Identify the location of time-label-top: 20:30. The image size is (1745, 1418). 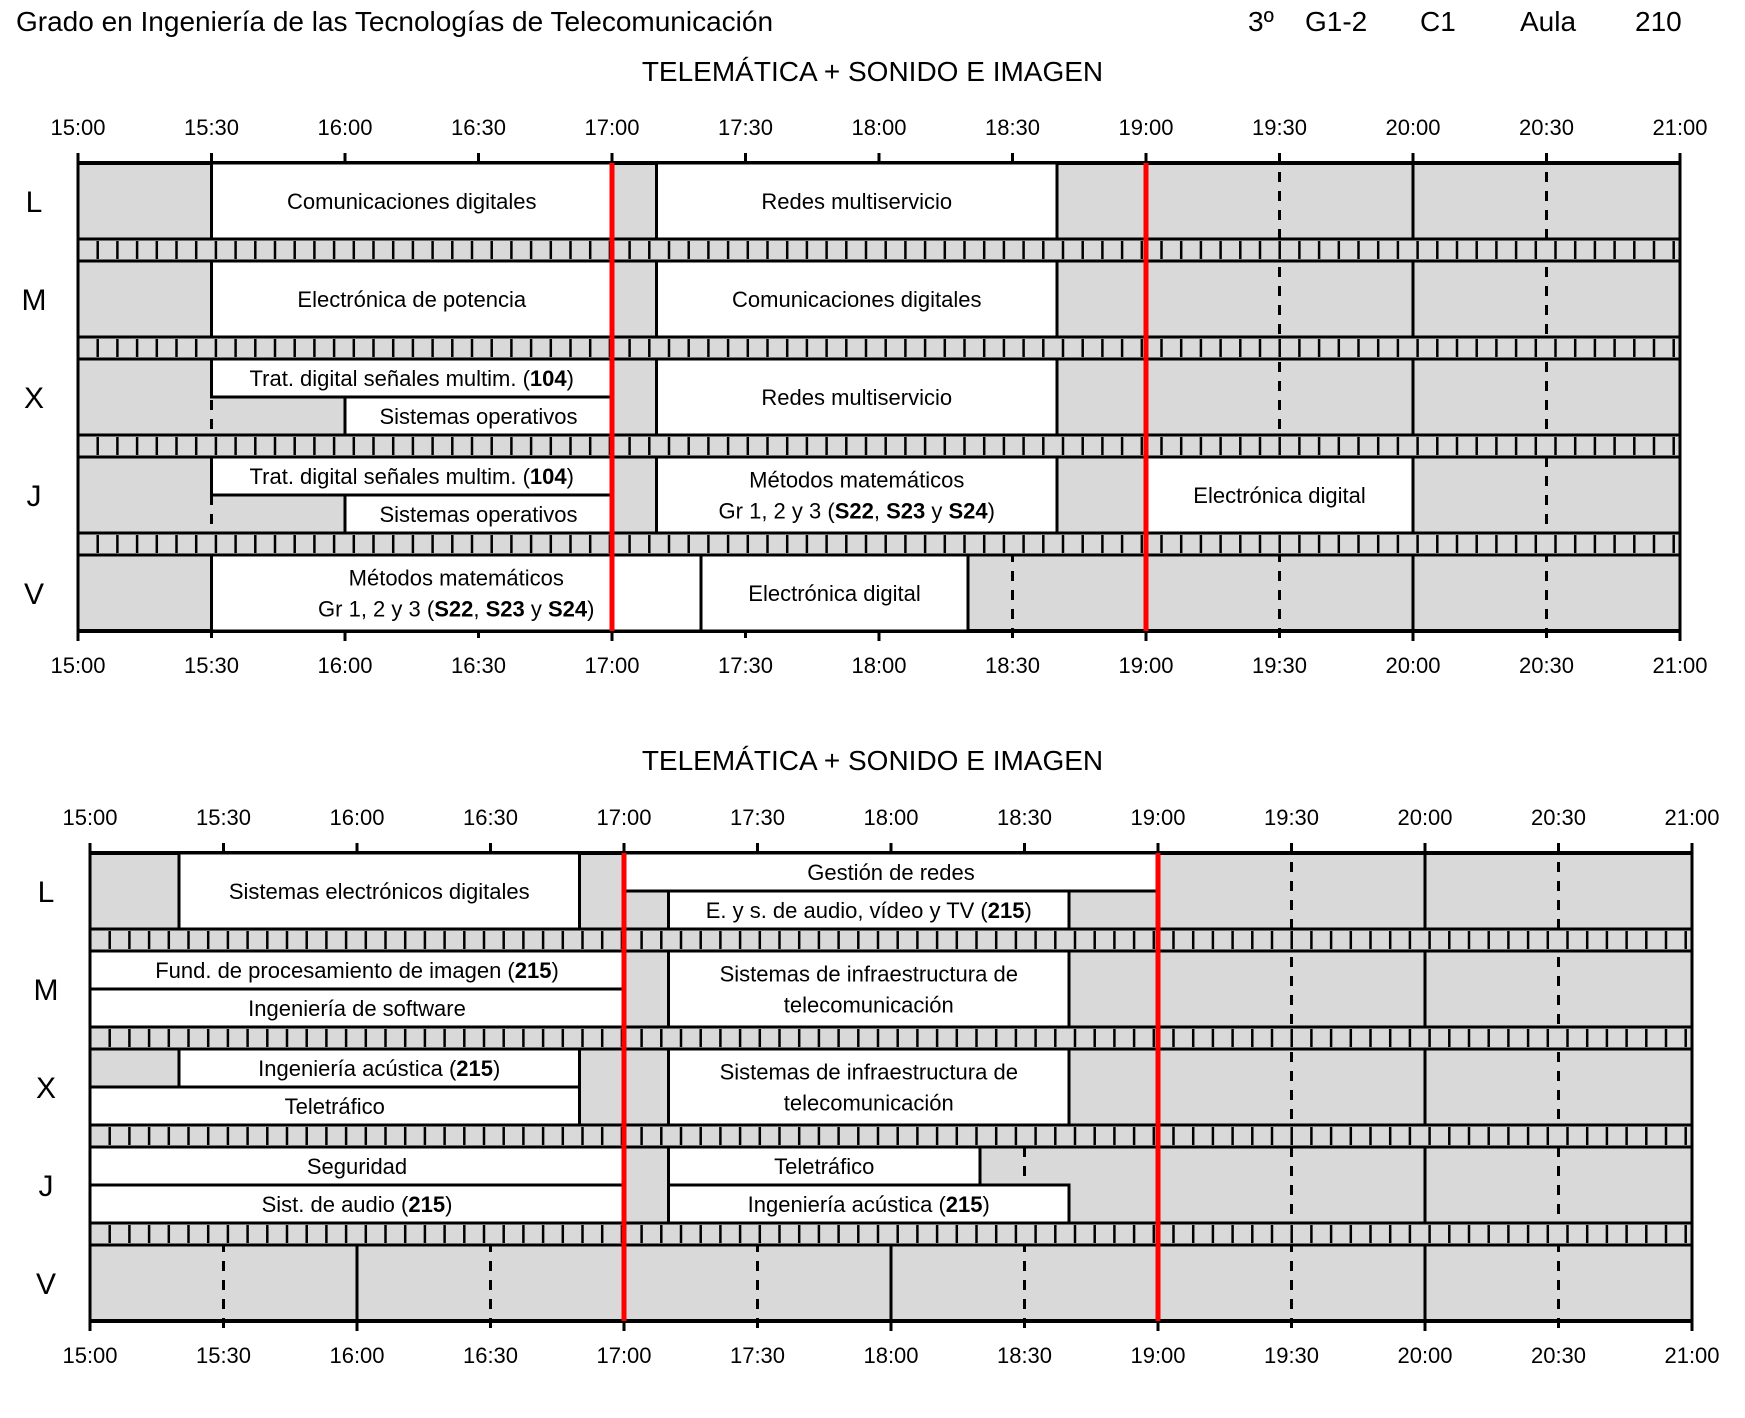
(1546, 127).